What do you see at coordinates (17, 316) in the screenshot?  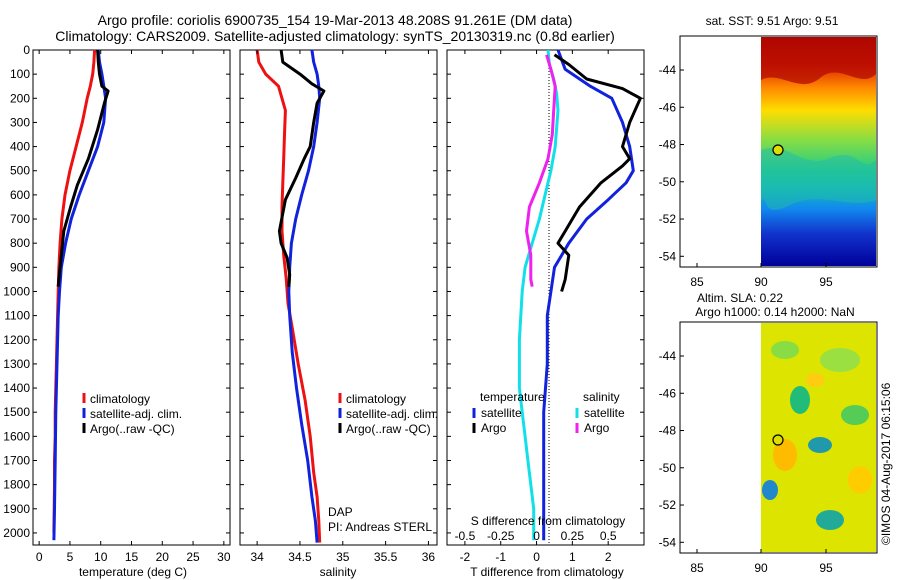 I see `depth-tick-label: 1100` at bounding box center [17, 316].